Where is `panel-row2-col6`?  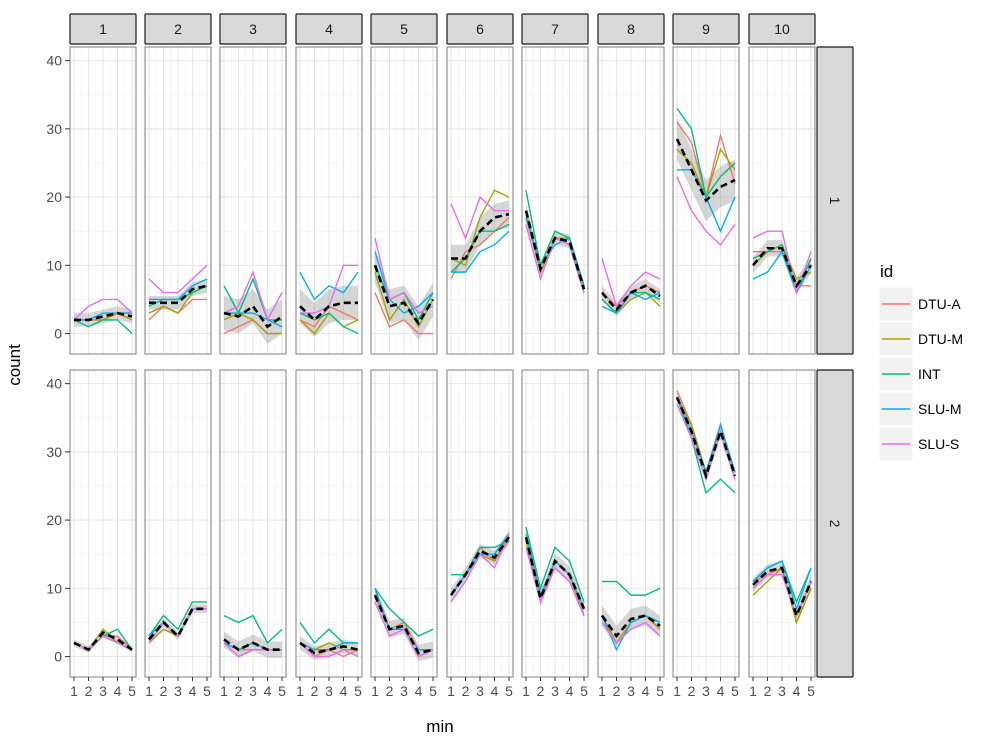 panel-row2-col6 is located at coordinates (480, 523).